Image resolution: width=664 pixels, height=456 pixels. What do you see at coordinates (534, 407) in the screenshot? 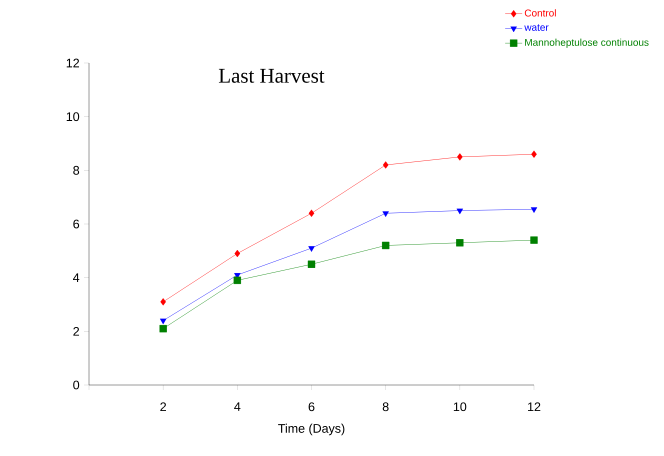
I see `x-tick-label: 12` at bounding box center [534, 407].